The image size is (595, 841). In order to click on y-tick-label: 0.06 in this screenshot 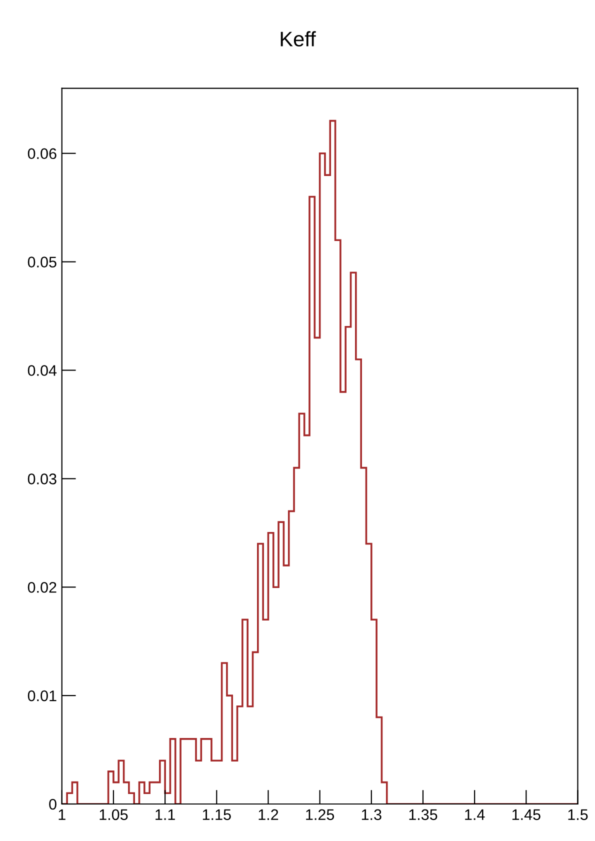, I will do `click(42, 154)`.